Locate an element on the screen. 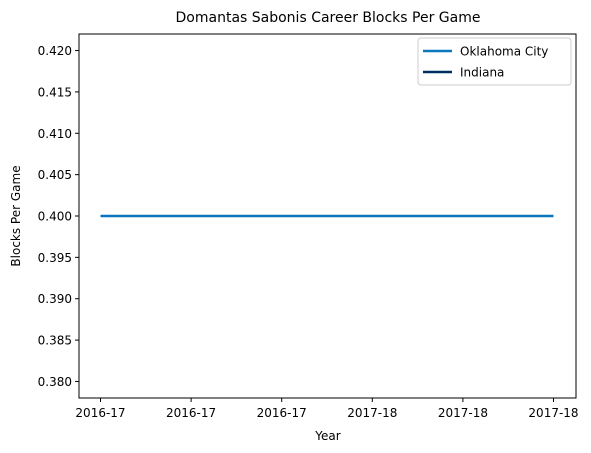 This screenshot has height=453, width=591. y-tick-label: 0.390 is located at coordinates (55, 299).